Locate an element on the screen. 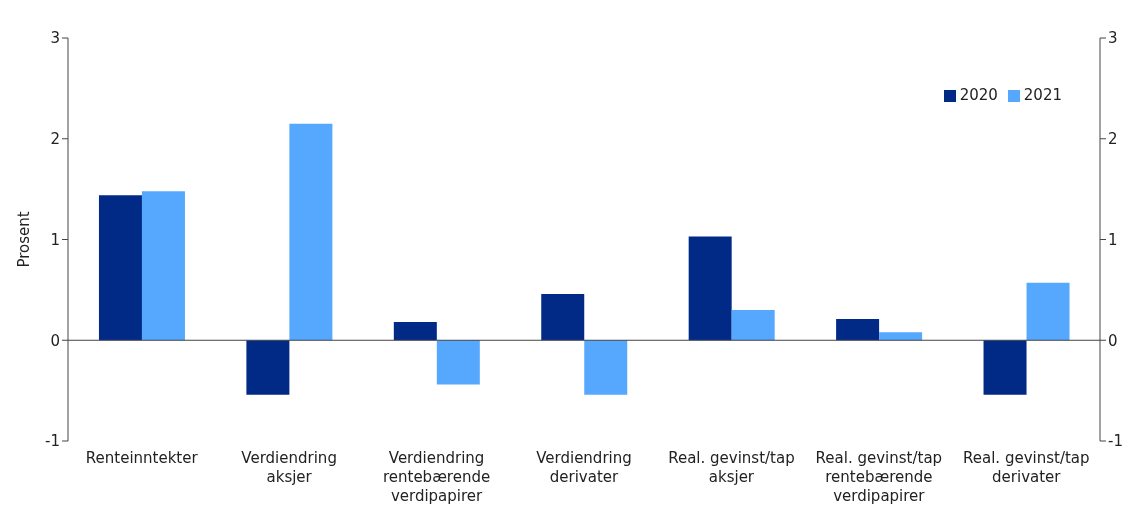 This screenshot has width=1140, height=529. y-tick-label: 0 is located at coordinates (55, 340).